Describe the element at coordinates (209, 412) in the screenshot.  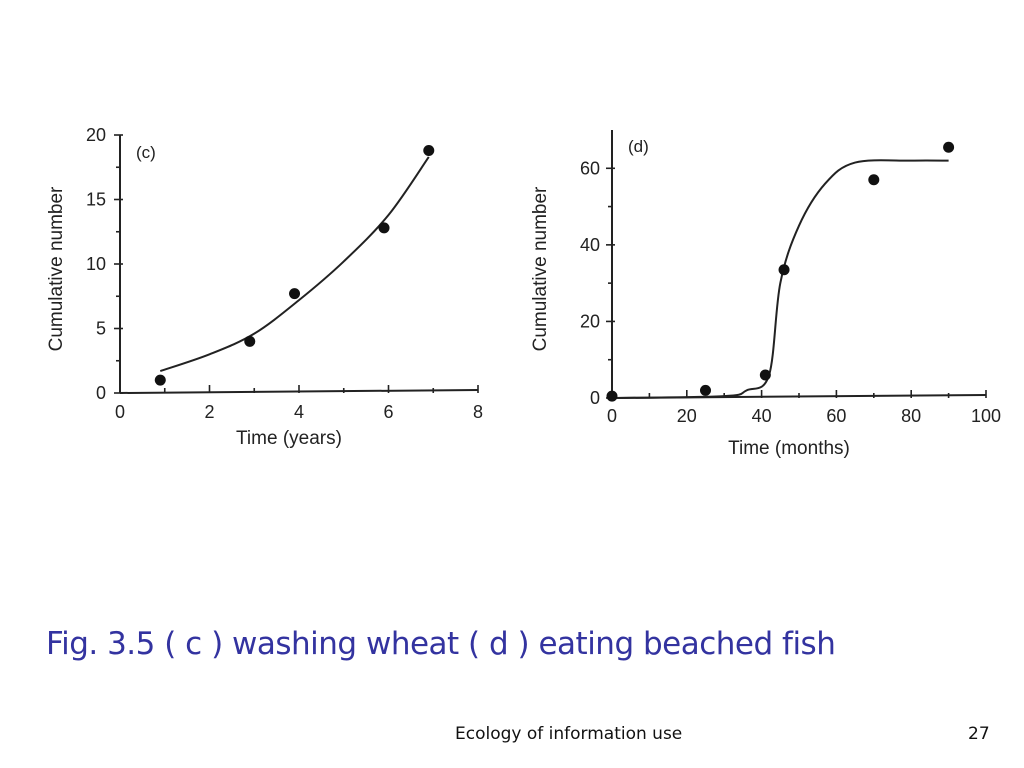
I see `x-tick-label: 2` at that location.